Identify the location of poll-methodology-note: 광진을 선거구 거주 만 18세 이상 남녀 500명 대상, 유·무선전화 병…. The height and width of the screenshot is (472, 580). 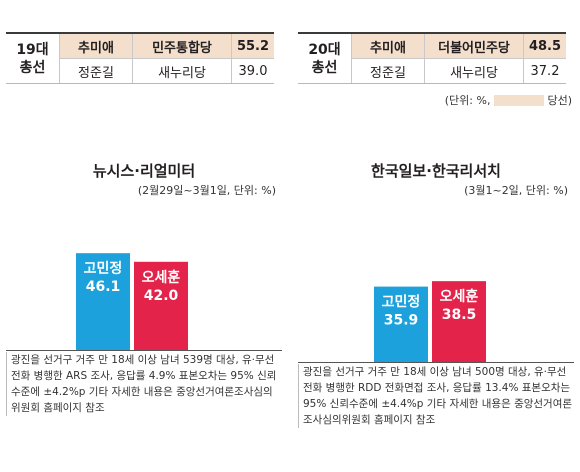
(436, 396).